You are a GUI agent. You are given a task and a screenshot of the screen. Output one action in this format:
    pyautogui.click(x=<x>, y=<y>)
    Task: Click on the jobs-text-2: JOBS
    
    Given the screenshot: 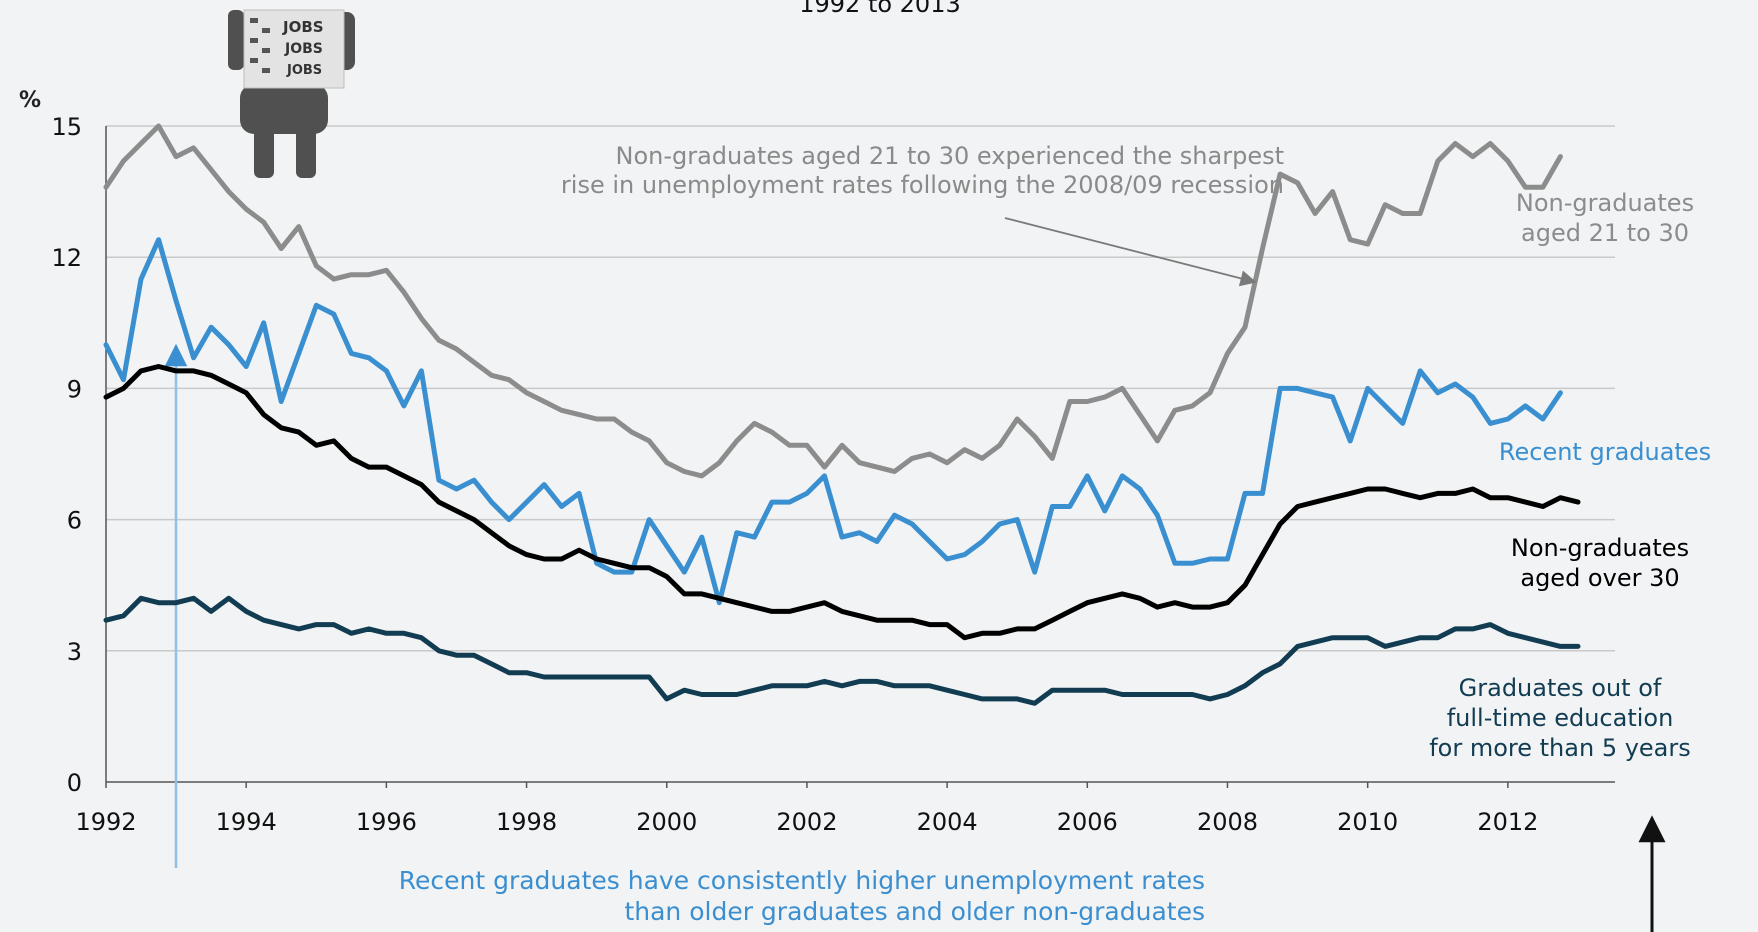 What is the action you would take?
    pyautogui.click(x=303, y=49)
    